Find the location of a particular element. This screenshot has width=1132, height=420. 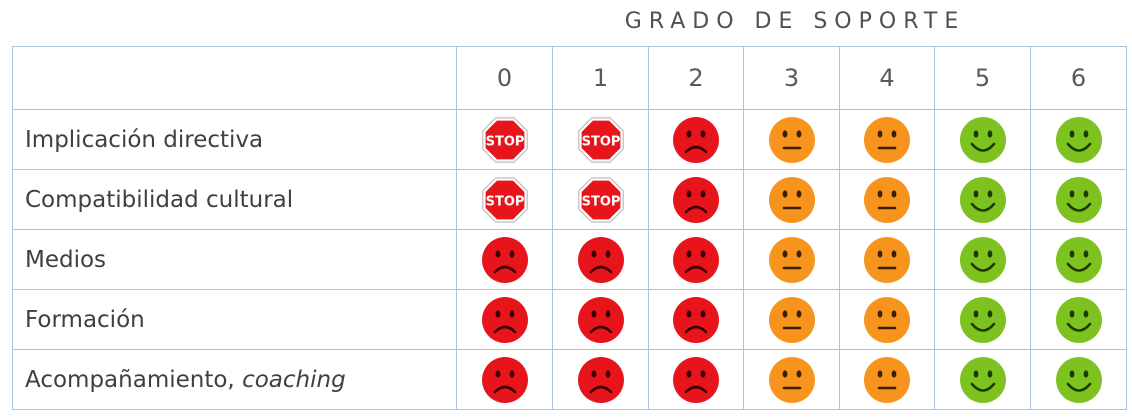

column-header-2: 2 is located at coordinates (696, 78).